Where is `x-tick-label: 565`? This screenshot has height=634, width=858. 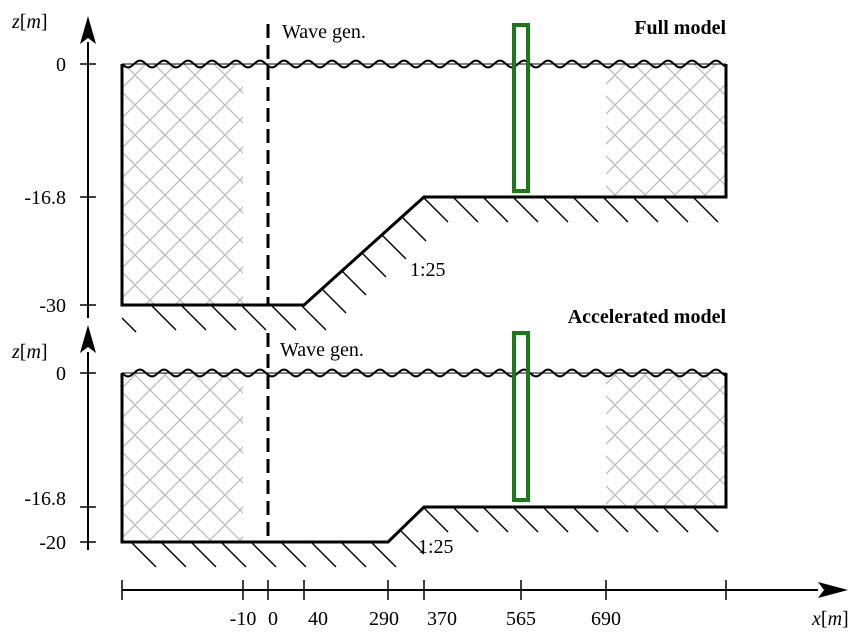 x-tick-label: 565 is located at coordinates (521, 619).